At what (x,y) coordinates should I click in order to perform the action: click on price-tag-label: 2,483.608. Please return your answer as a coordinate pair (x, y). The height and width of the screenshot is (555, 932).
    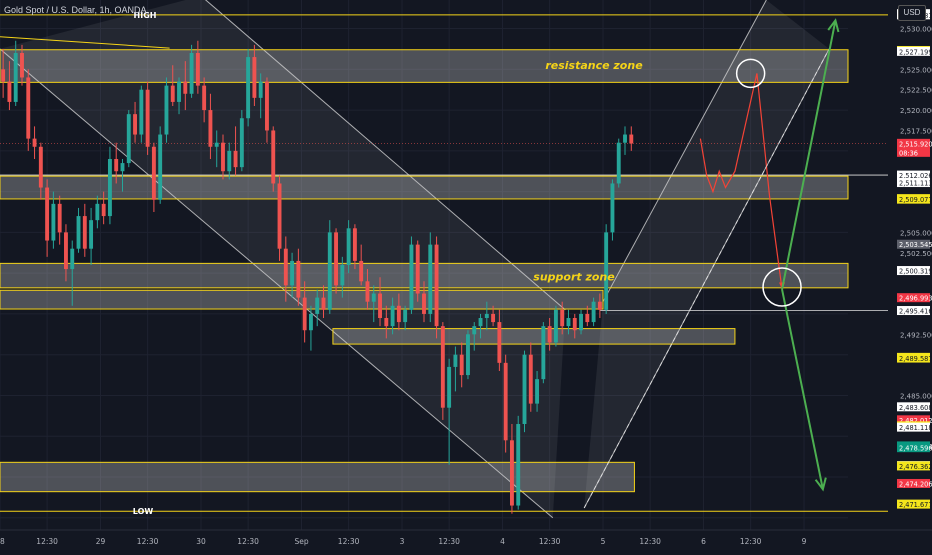
    Looking at the image, I should click on (915, 408).